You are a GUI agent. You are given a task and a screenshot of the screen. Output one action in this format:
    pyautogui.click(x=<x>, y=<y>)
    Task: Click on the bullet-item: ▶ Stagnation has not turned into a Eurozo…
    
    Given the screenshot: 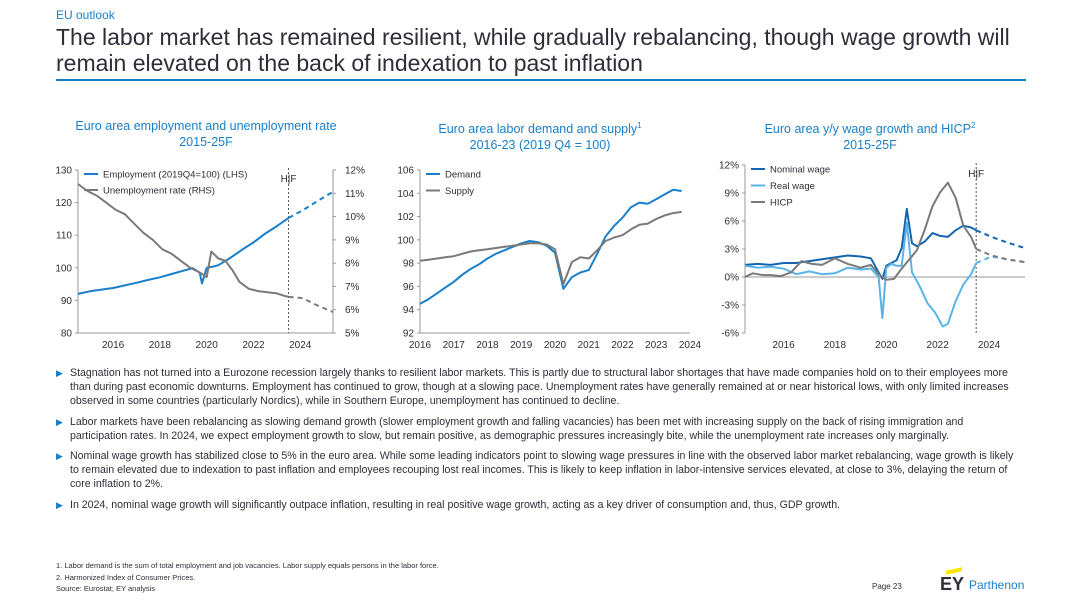 What is the action you would take?
    pyautogui.click(x=539, y=387)
    